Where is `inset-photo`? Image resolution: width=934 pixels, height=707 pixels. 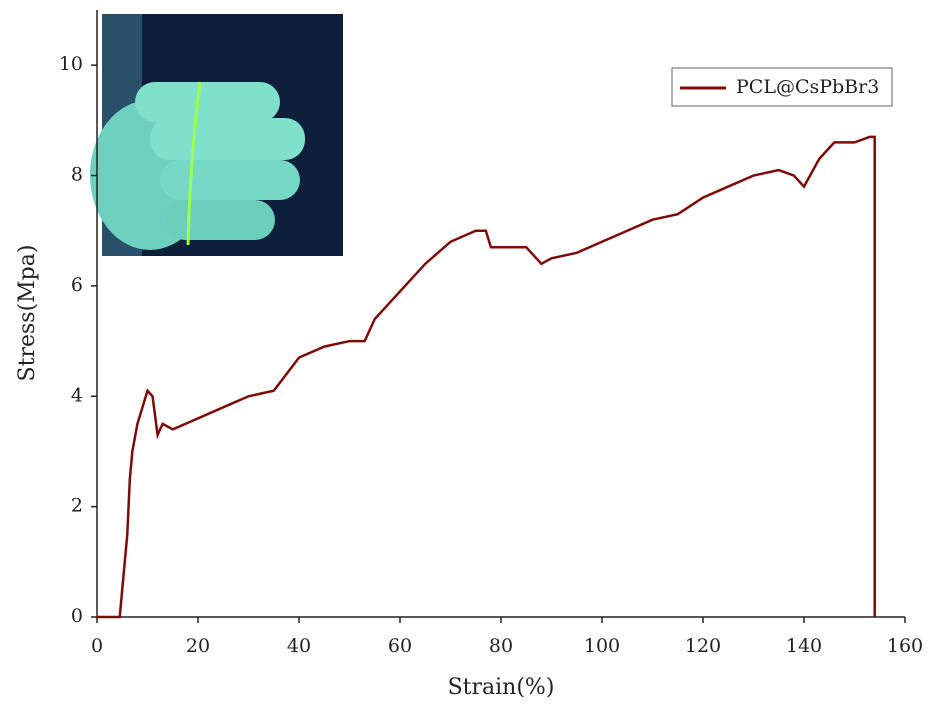
inset-photo is located at coordinates (216, 135).